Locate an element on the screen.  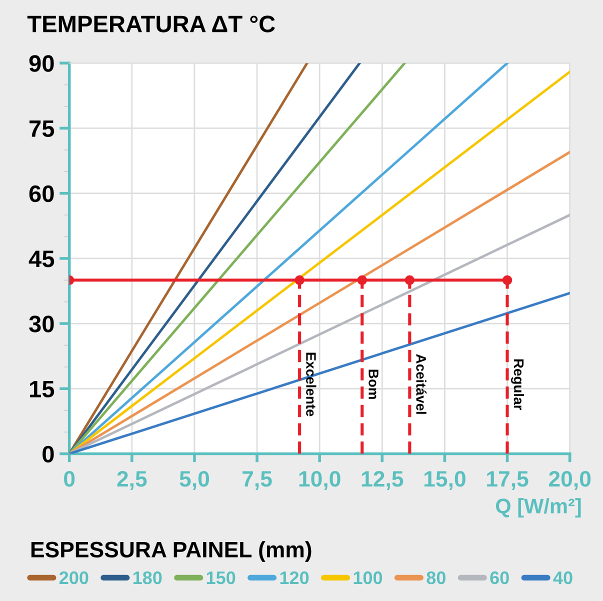
legend-label: 60 is located at coordinates (499, 577).